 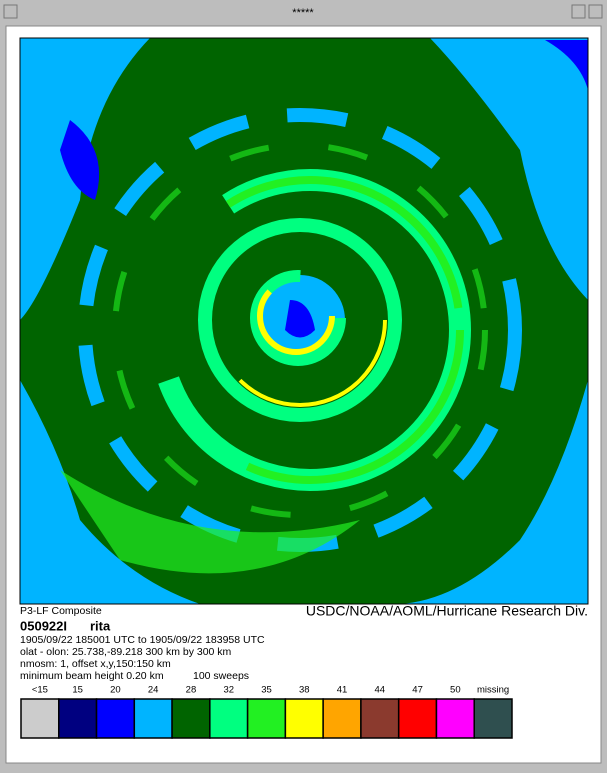 I want to click on legend-label: 38, so click(x=304, y=690).